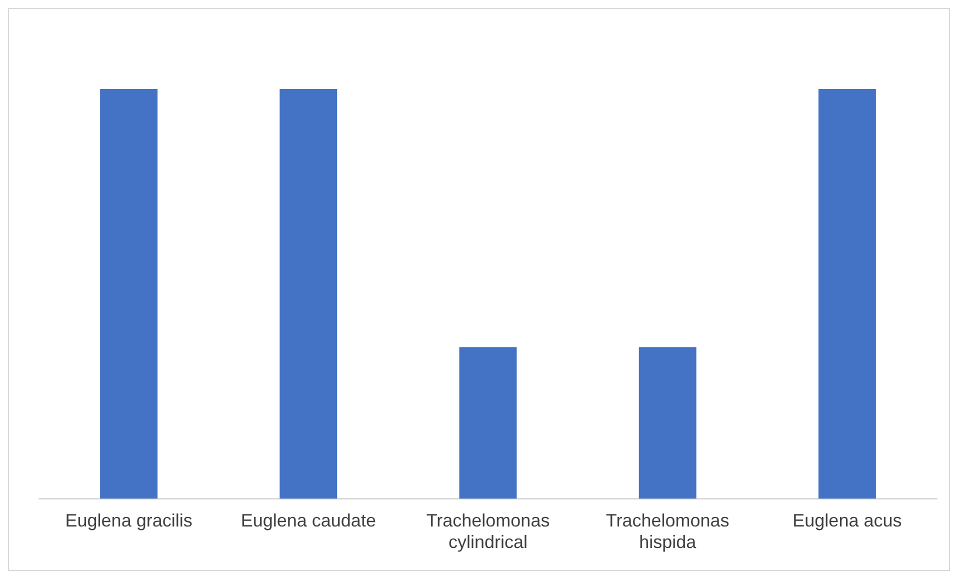 The height and width of the screenshot is (579, 958). I want to click on x-tick-label: Trachelomonas cylindrical, so click(488, 531).